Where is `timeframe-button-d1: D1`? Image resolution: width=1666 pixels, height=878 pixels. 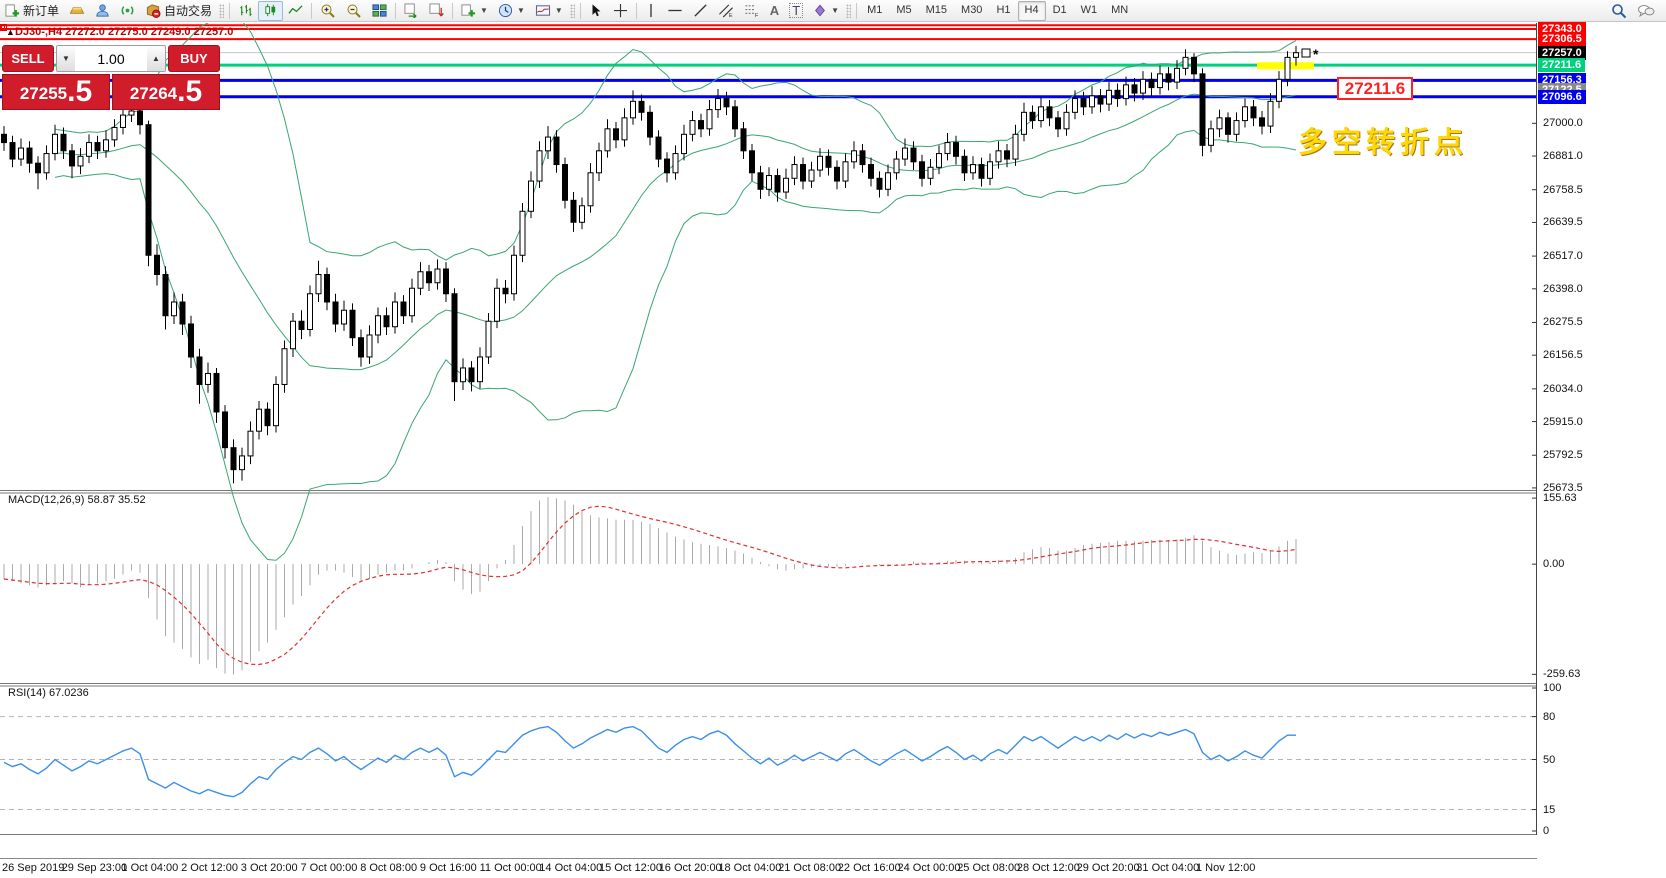 timeframe-button-d1: D1 is located at coordinates (1059, 9).